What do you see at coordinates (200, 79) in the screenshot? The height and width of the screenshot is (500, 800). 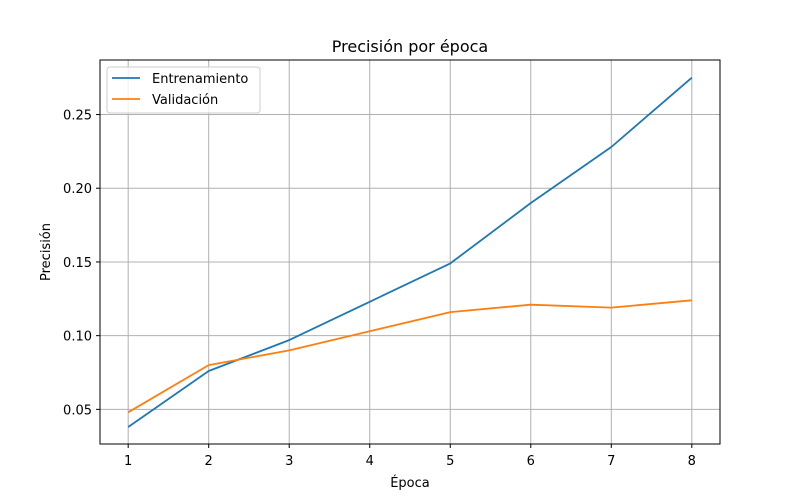 I see `legend-label: Entrenamiento` at bounding box center [200, 79].